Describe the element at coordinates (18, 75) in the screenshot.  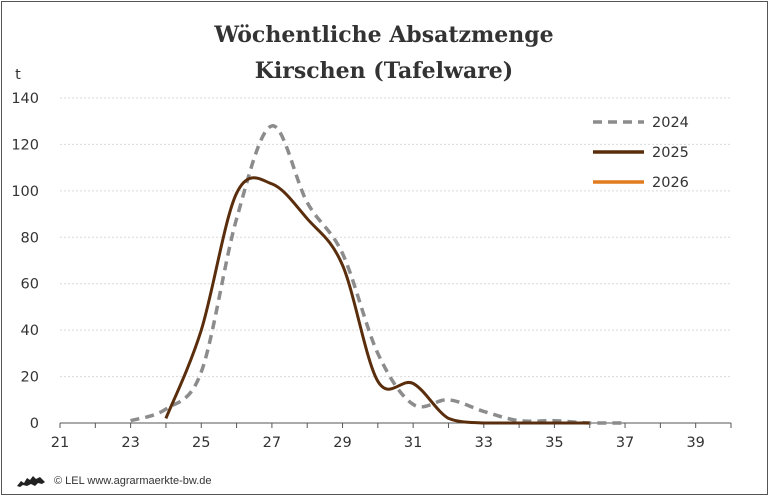
I see `y-axis-unit: t` at that location.